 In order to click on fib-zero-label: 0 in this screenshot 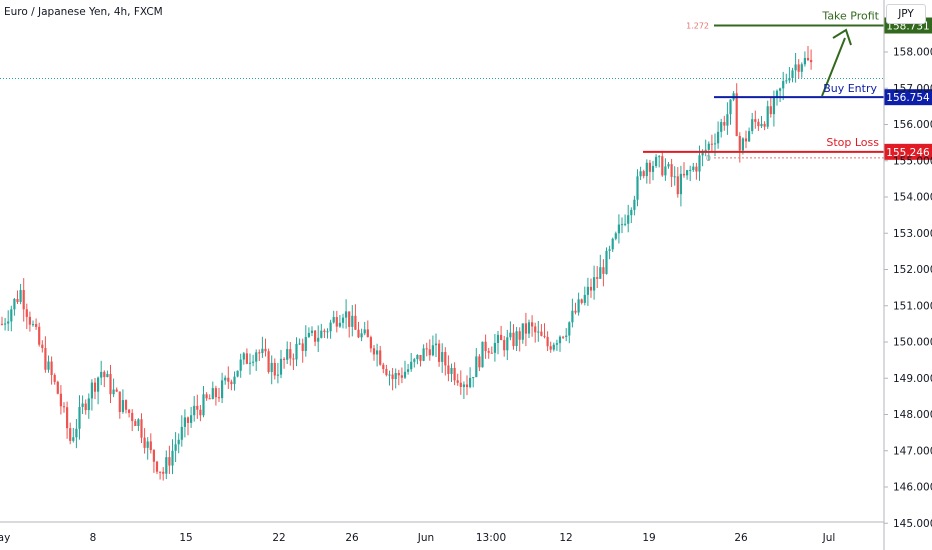, I will do `click(708, 158)`.